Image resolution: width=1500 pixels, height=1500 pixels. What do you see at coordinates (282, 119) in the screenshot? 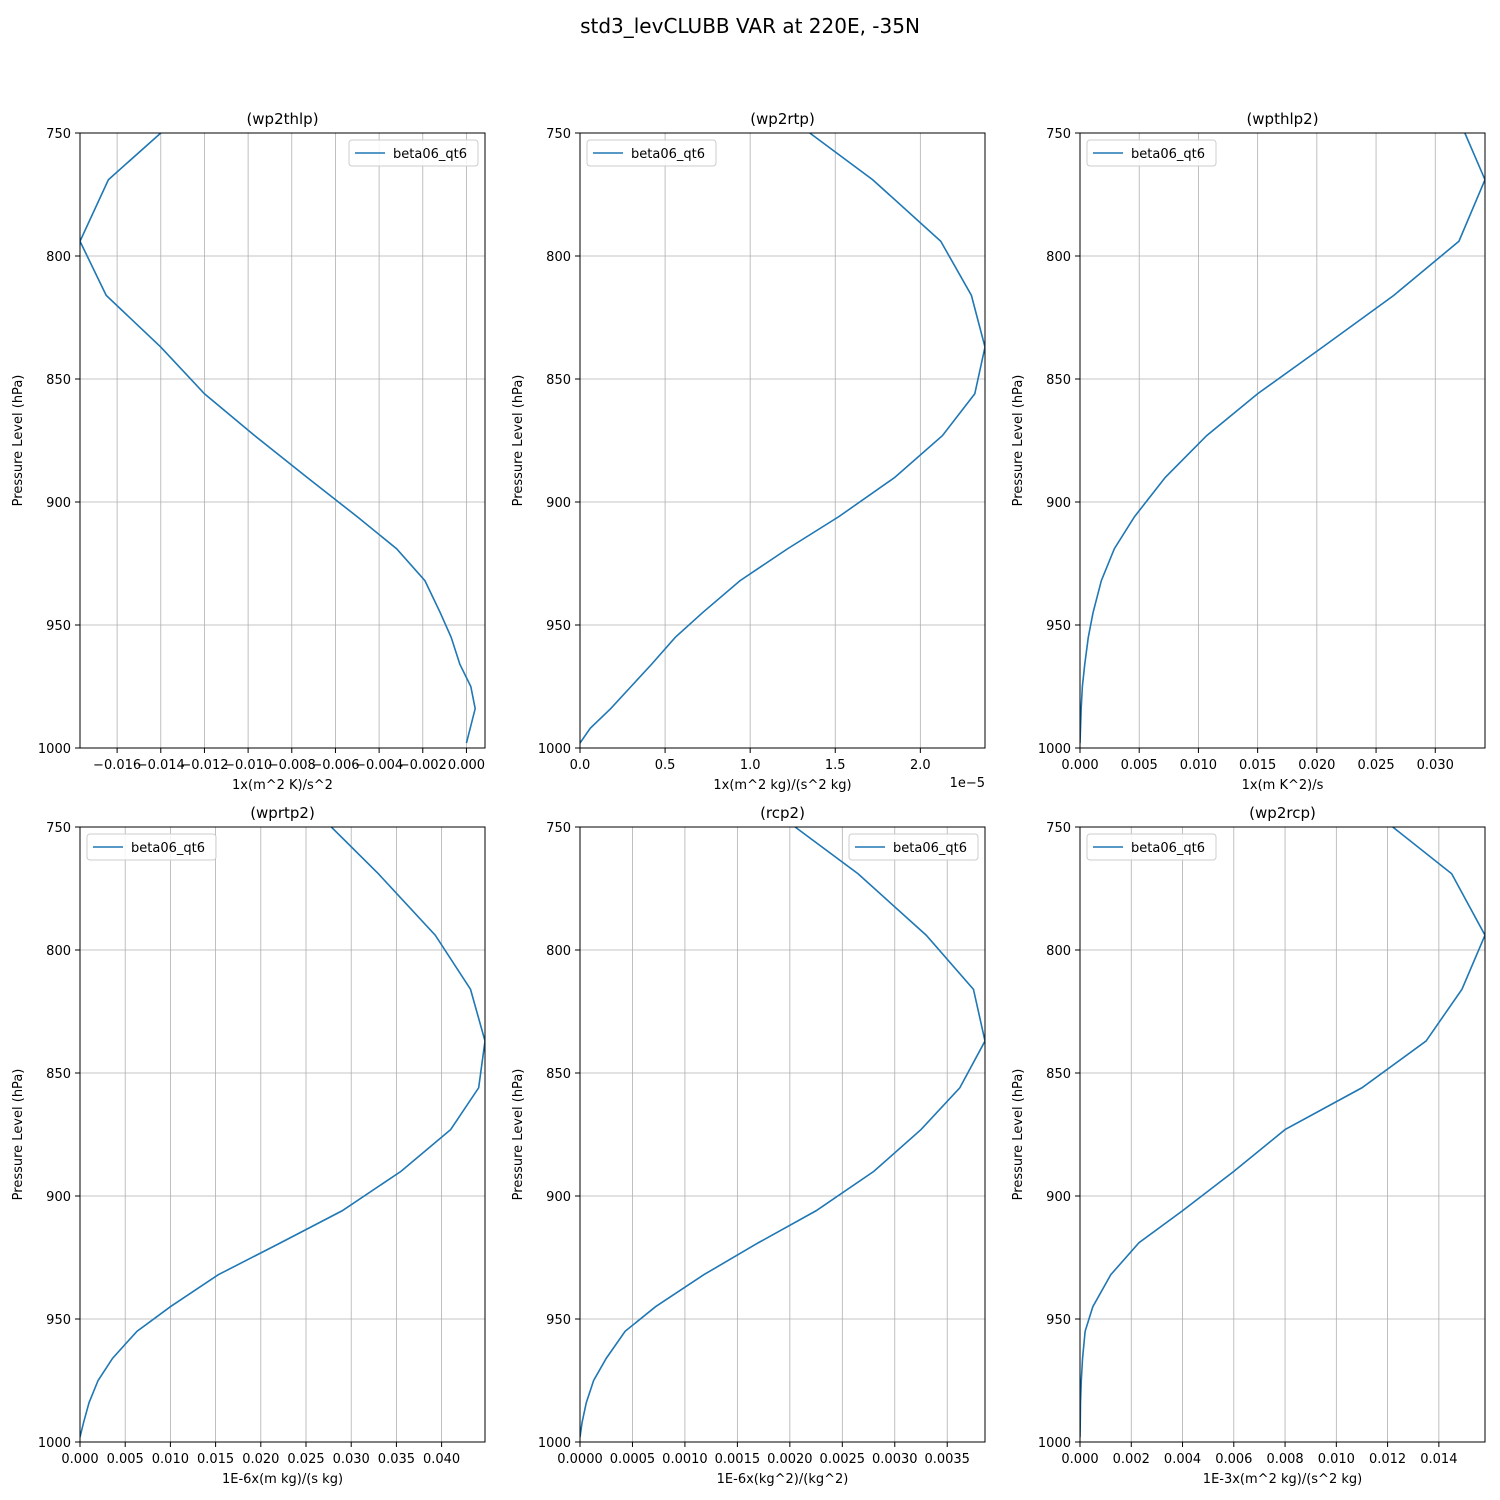
I see `plot-title: (wp2thlp)` at bounding box center [282, 119].